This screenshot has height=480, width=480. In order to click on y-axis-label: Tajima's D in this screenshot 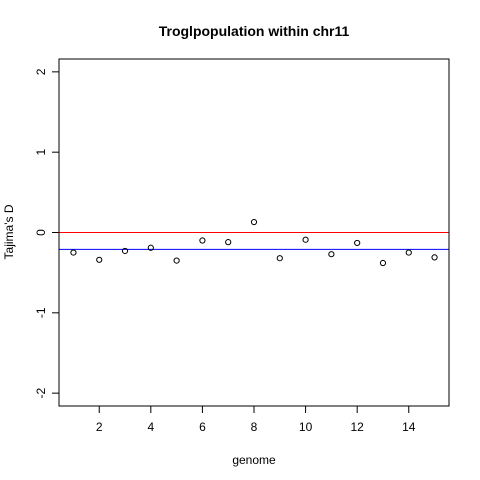, I will do `click(9, 231)`.